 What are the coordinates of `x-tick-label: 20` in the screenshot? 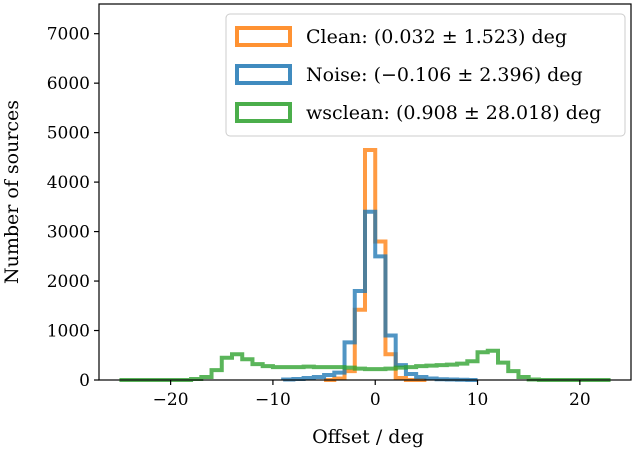 It's located at (580, 400).